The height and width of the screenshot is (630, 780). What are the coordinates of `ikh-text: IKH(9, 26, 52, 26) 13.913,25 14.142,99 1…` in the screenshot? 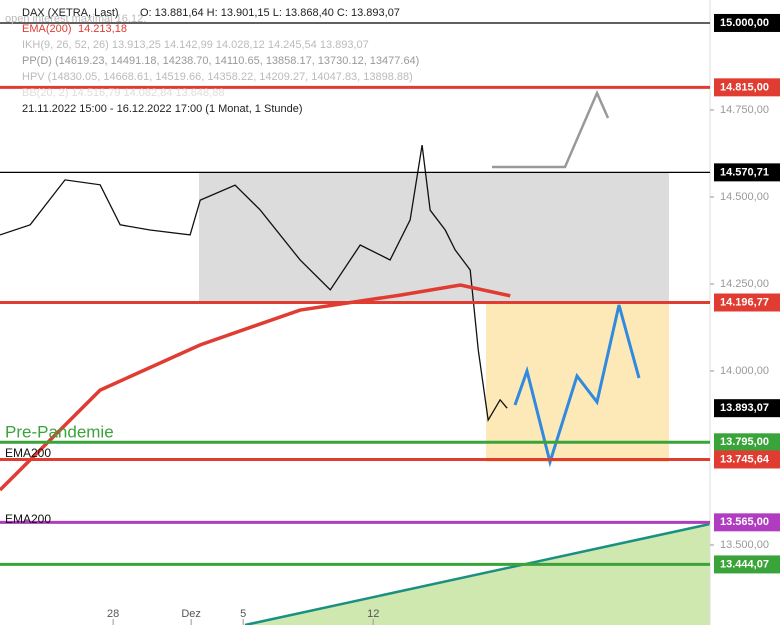 It's located at (195, 45).